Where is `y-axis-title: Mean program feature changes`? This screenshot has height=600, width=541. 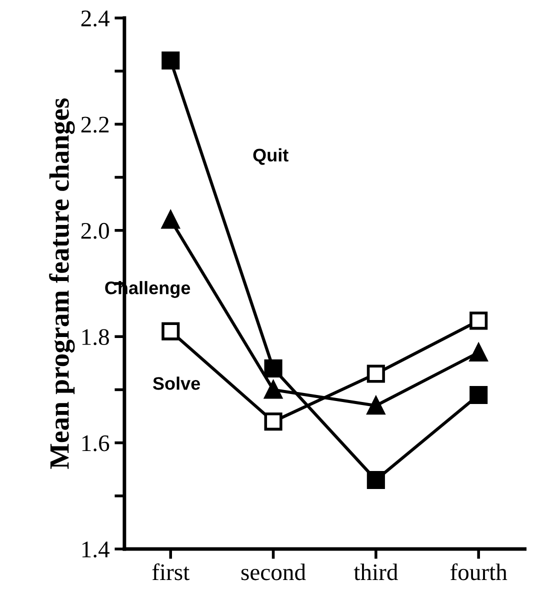 y-axis-title: Mean program feature changes is located at coordinates (62, 283).